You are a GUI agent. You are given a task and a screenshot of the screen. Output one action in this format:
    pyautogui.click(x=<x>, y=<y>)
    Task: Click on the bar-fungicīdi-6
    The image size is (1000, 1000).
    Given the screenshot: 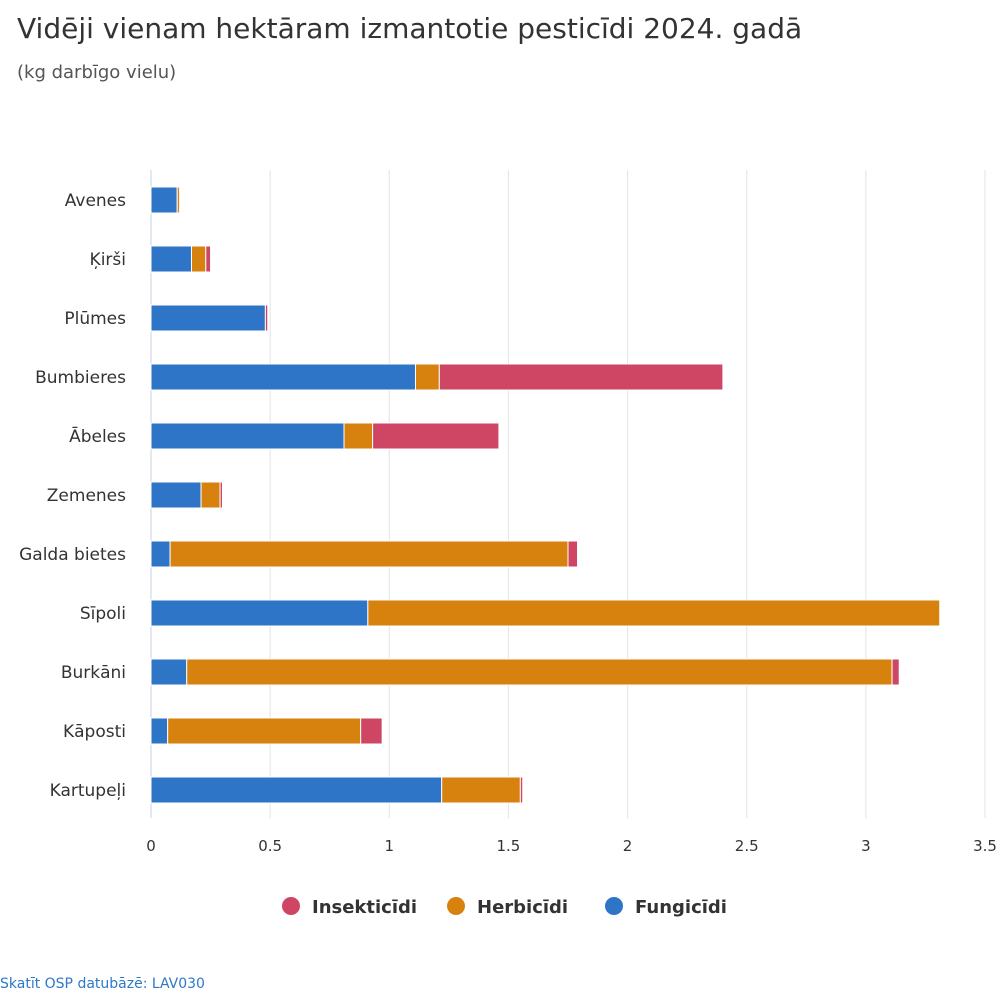 What is the action you would take?
    pyautogui.click(x=160, y=554)
    